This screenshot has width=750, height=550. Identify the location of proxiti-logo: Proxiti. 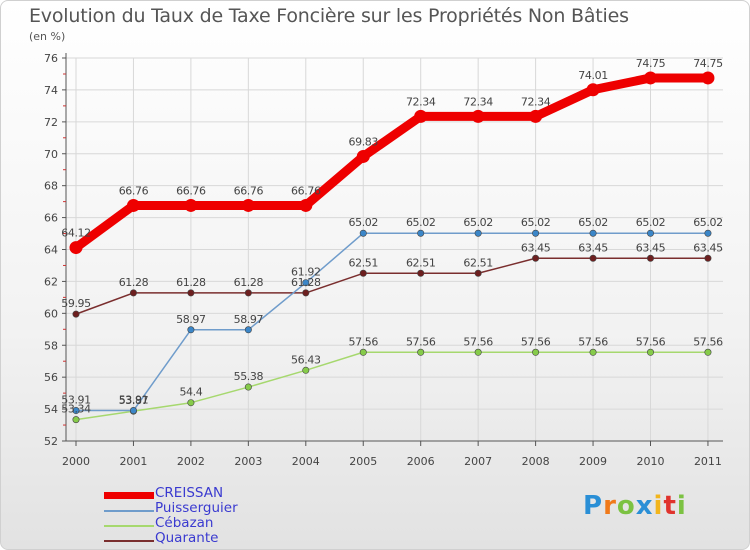
(635, 506).